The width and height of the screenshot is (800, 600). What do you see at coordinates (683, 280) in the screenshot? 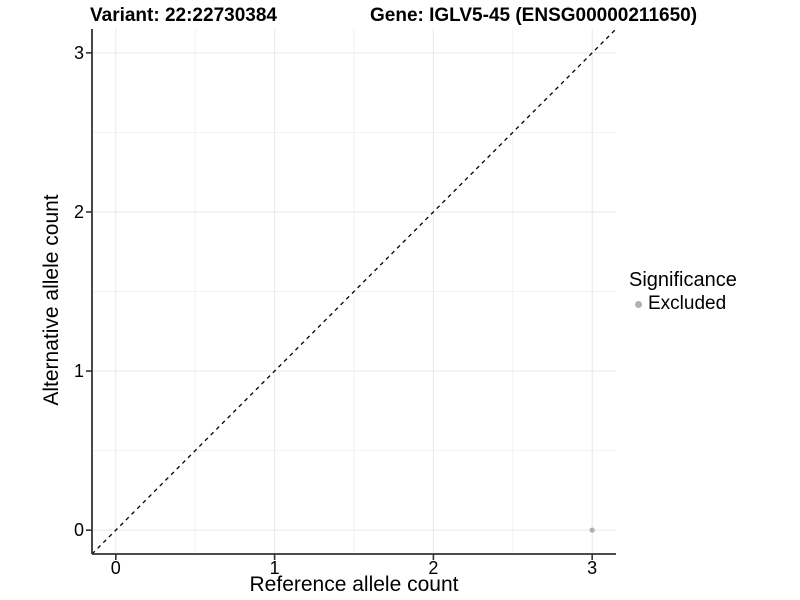
I see `legend-title: Significance` at bounding box center [683, 280].